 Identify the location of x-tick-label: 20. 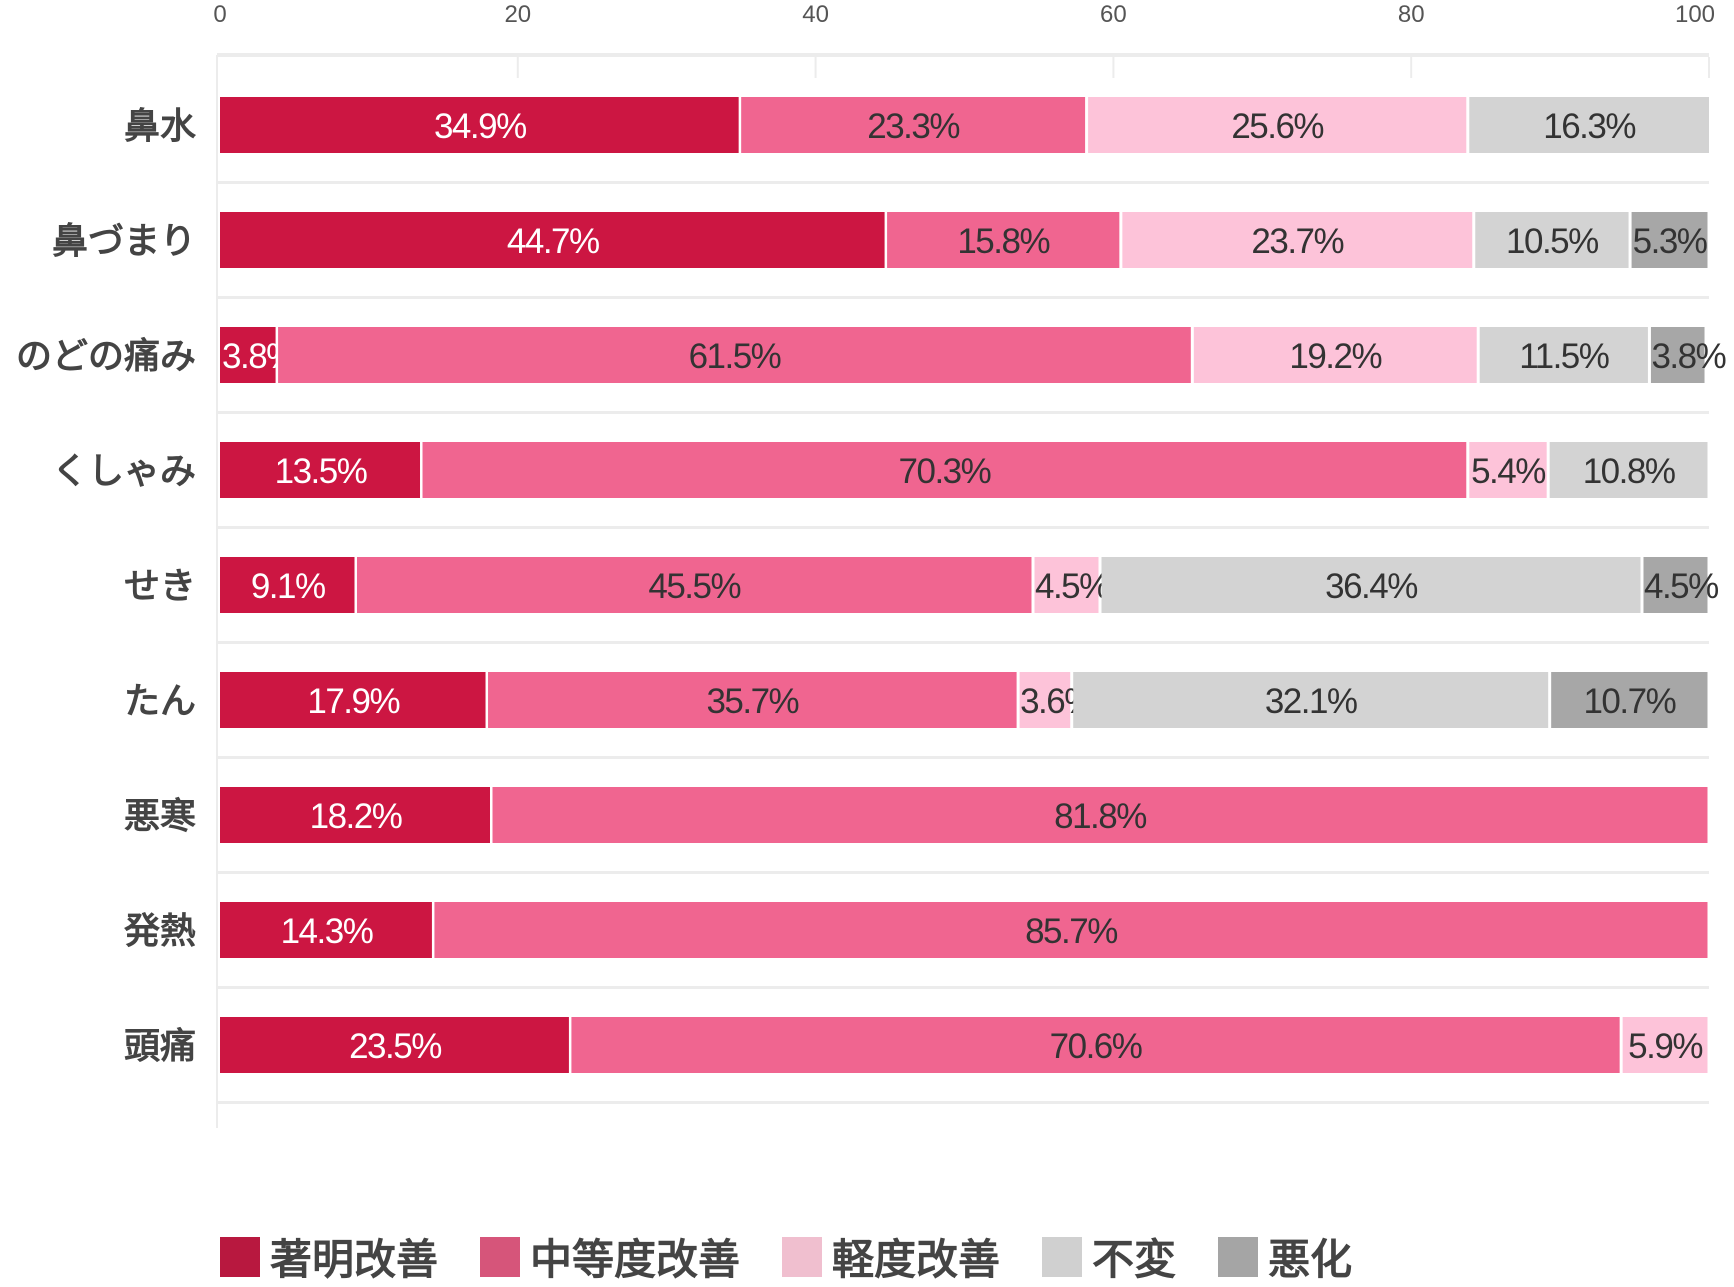
(517, 14).